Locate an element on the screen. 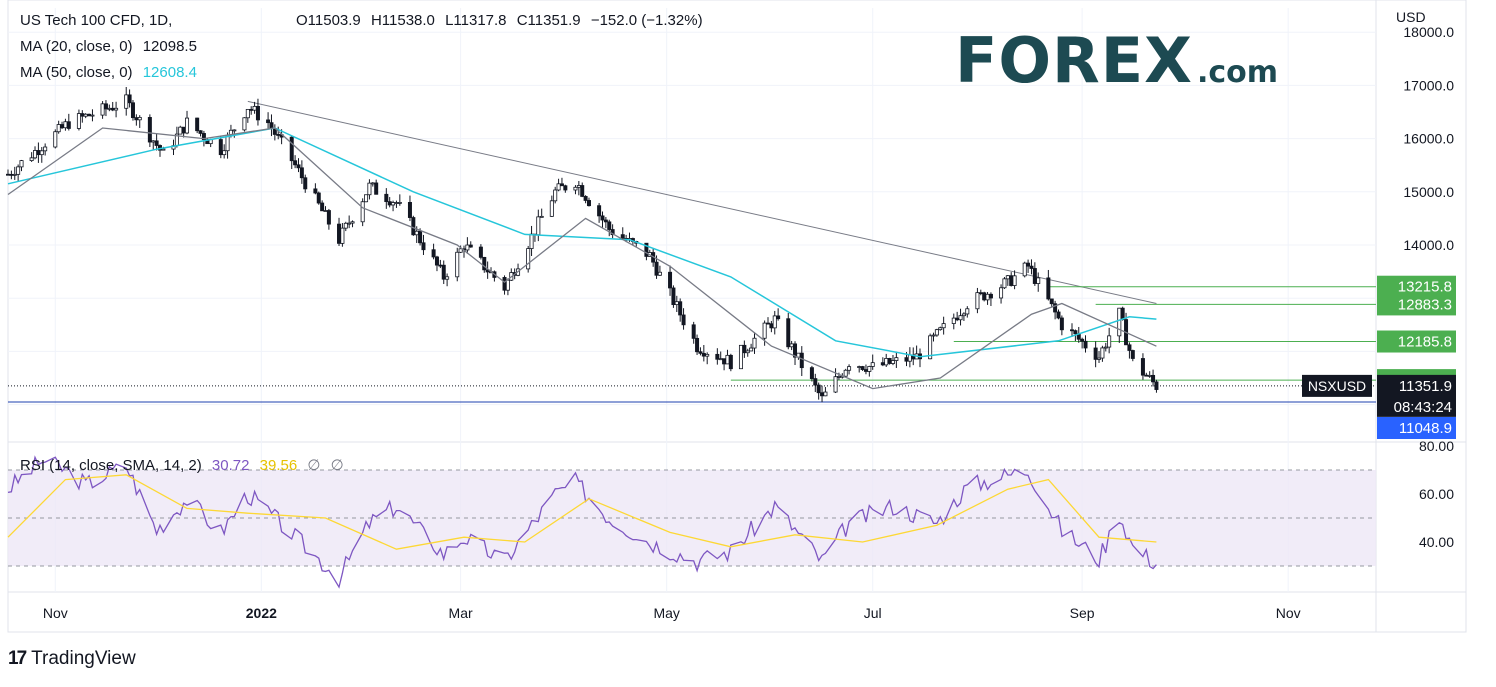 This screenshot has width=1496, height=687. symbol-badge is located at coordinates (1337, 385).